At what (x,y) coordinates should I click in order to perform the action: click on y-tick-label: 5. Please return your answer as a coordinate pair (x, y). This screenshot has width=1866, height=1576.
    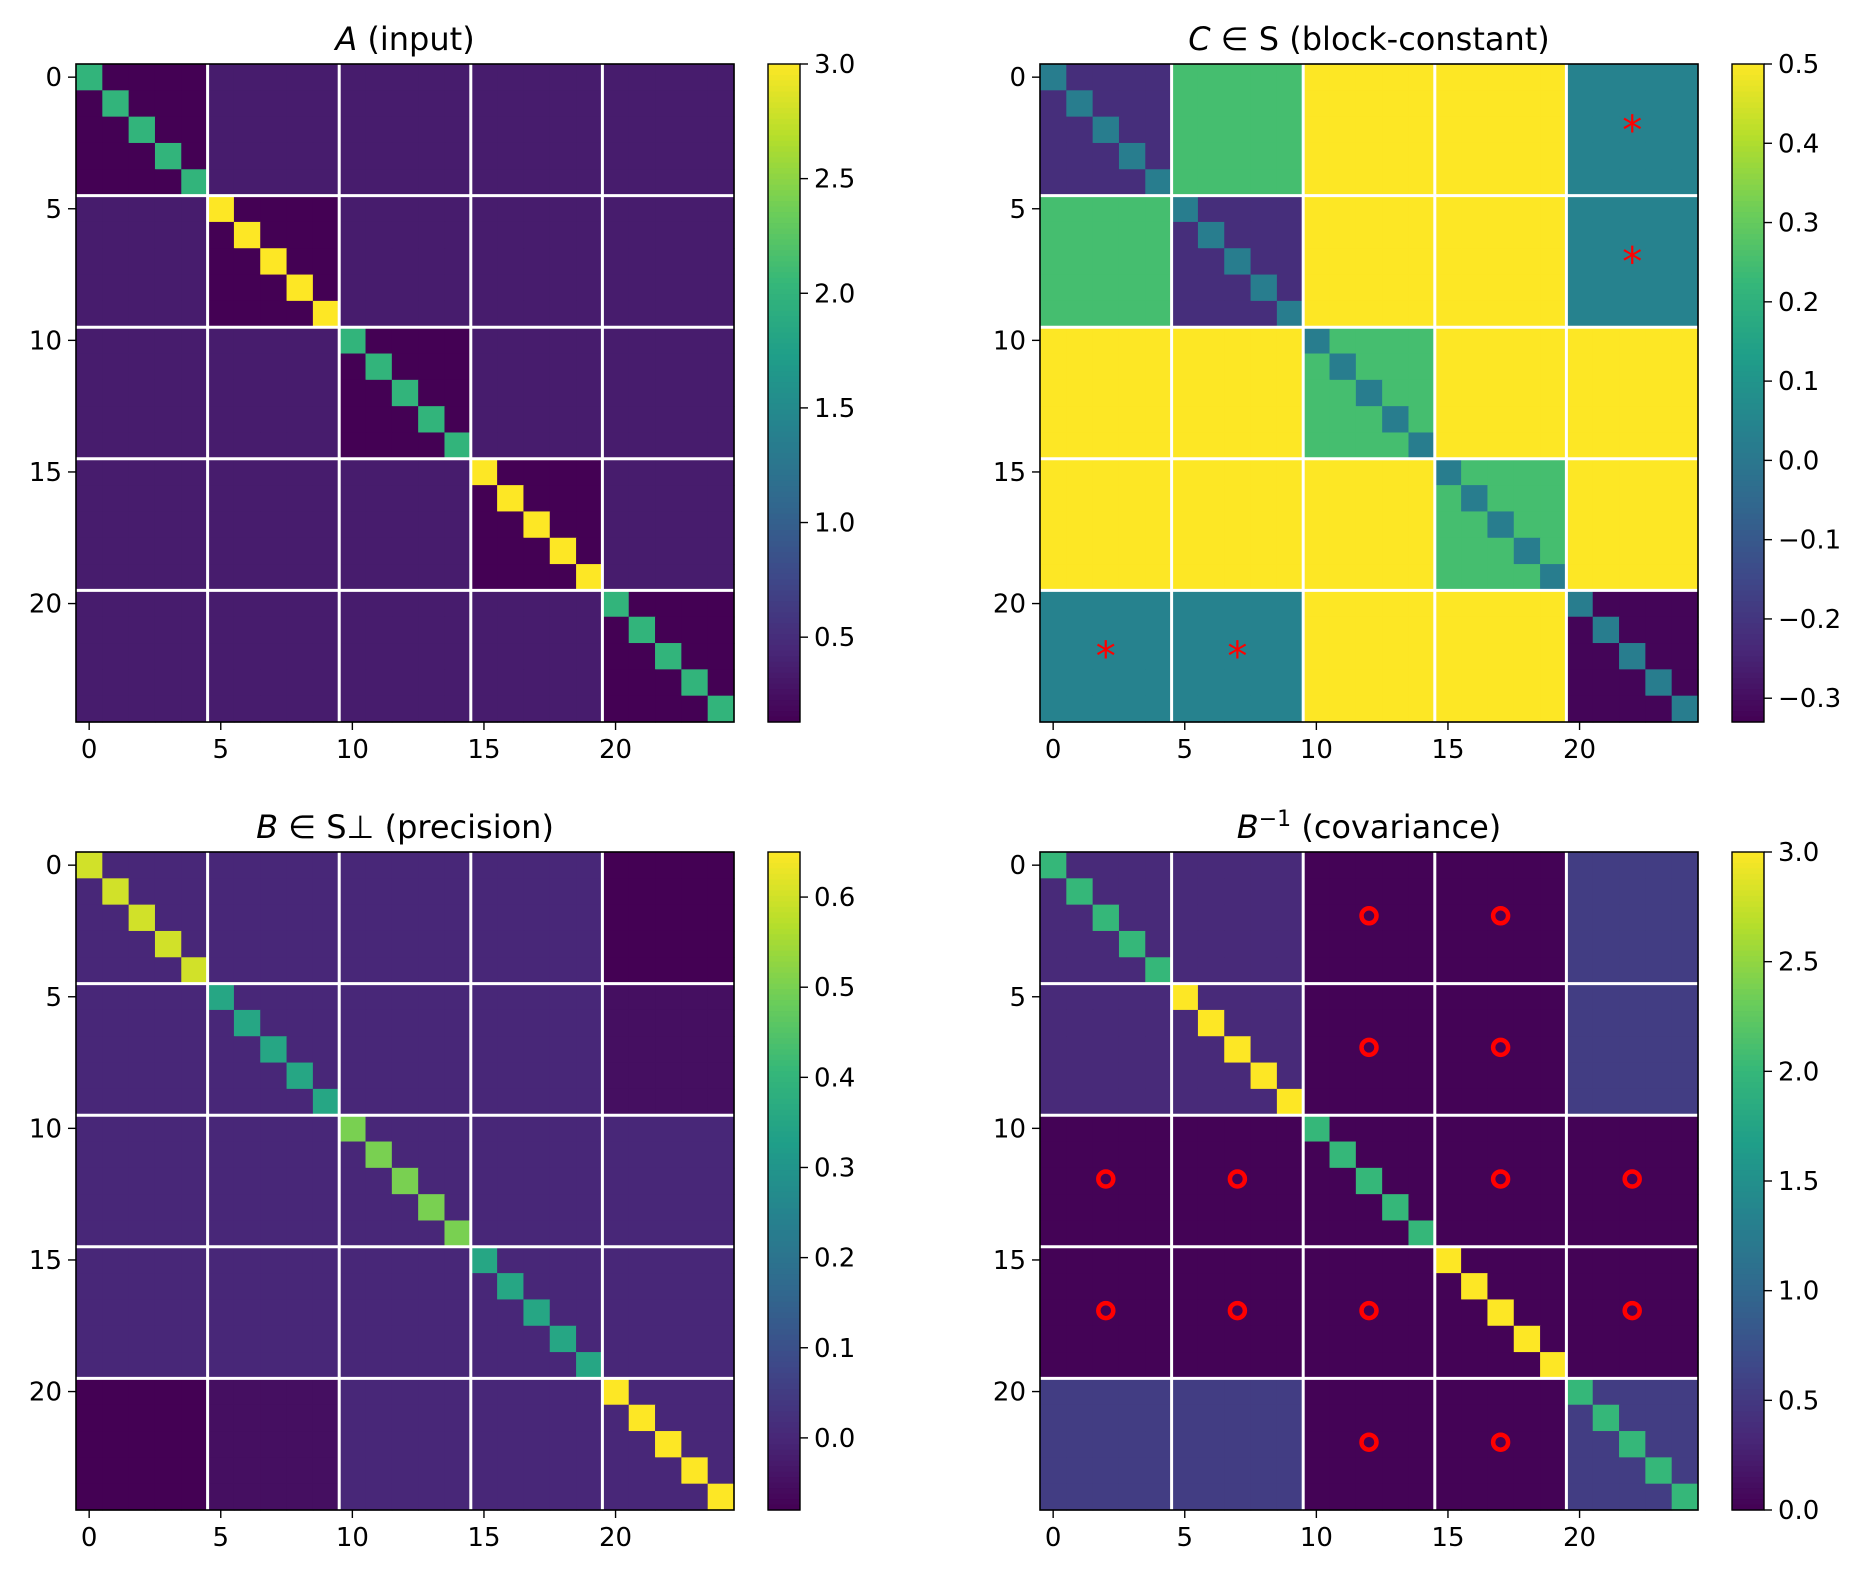
    Looking at the image, I should click on (1017, 998).